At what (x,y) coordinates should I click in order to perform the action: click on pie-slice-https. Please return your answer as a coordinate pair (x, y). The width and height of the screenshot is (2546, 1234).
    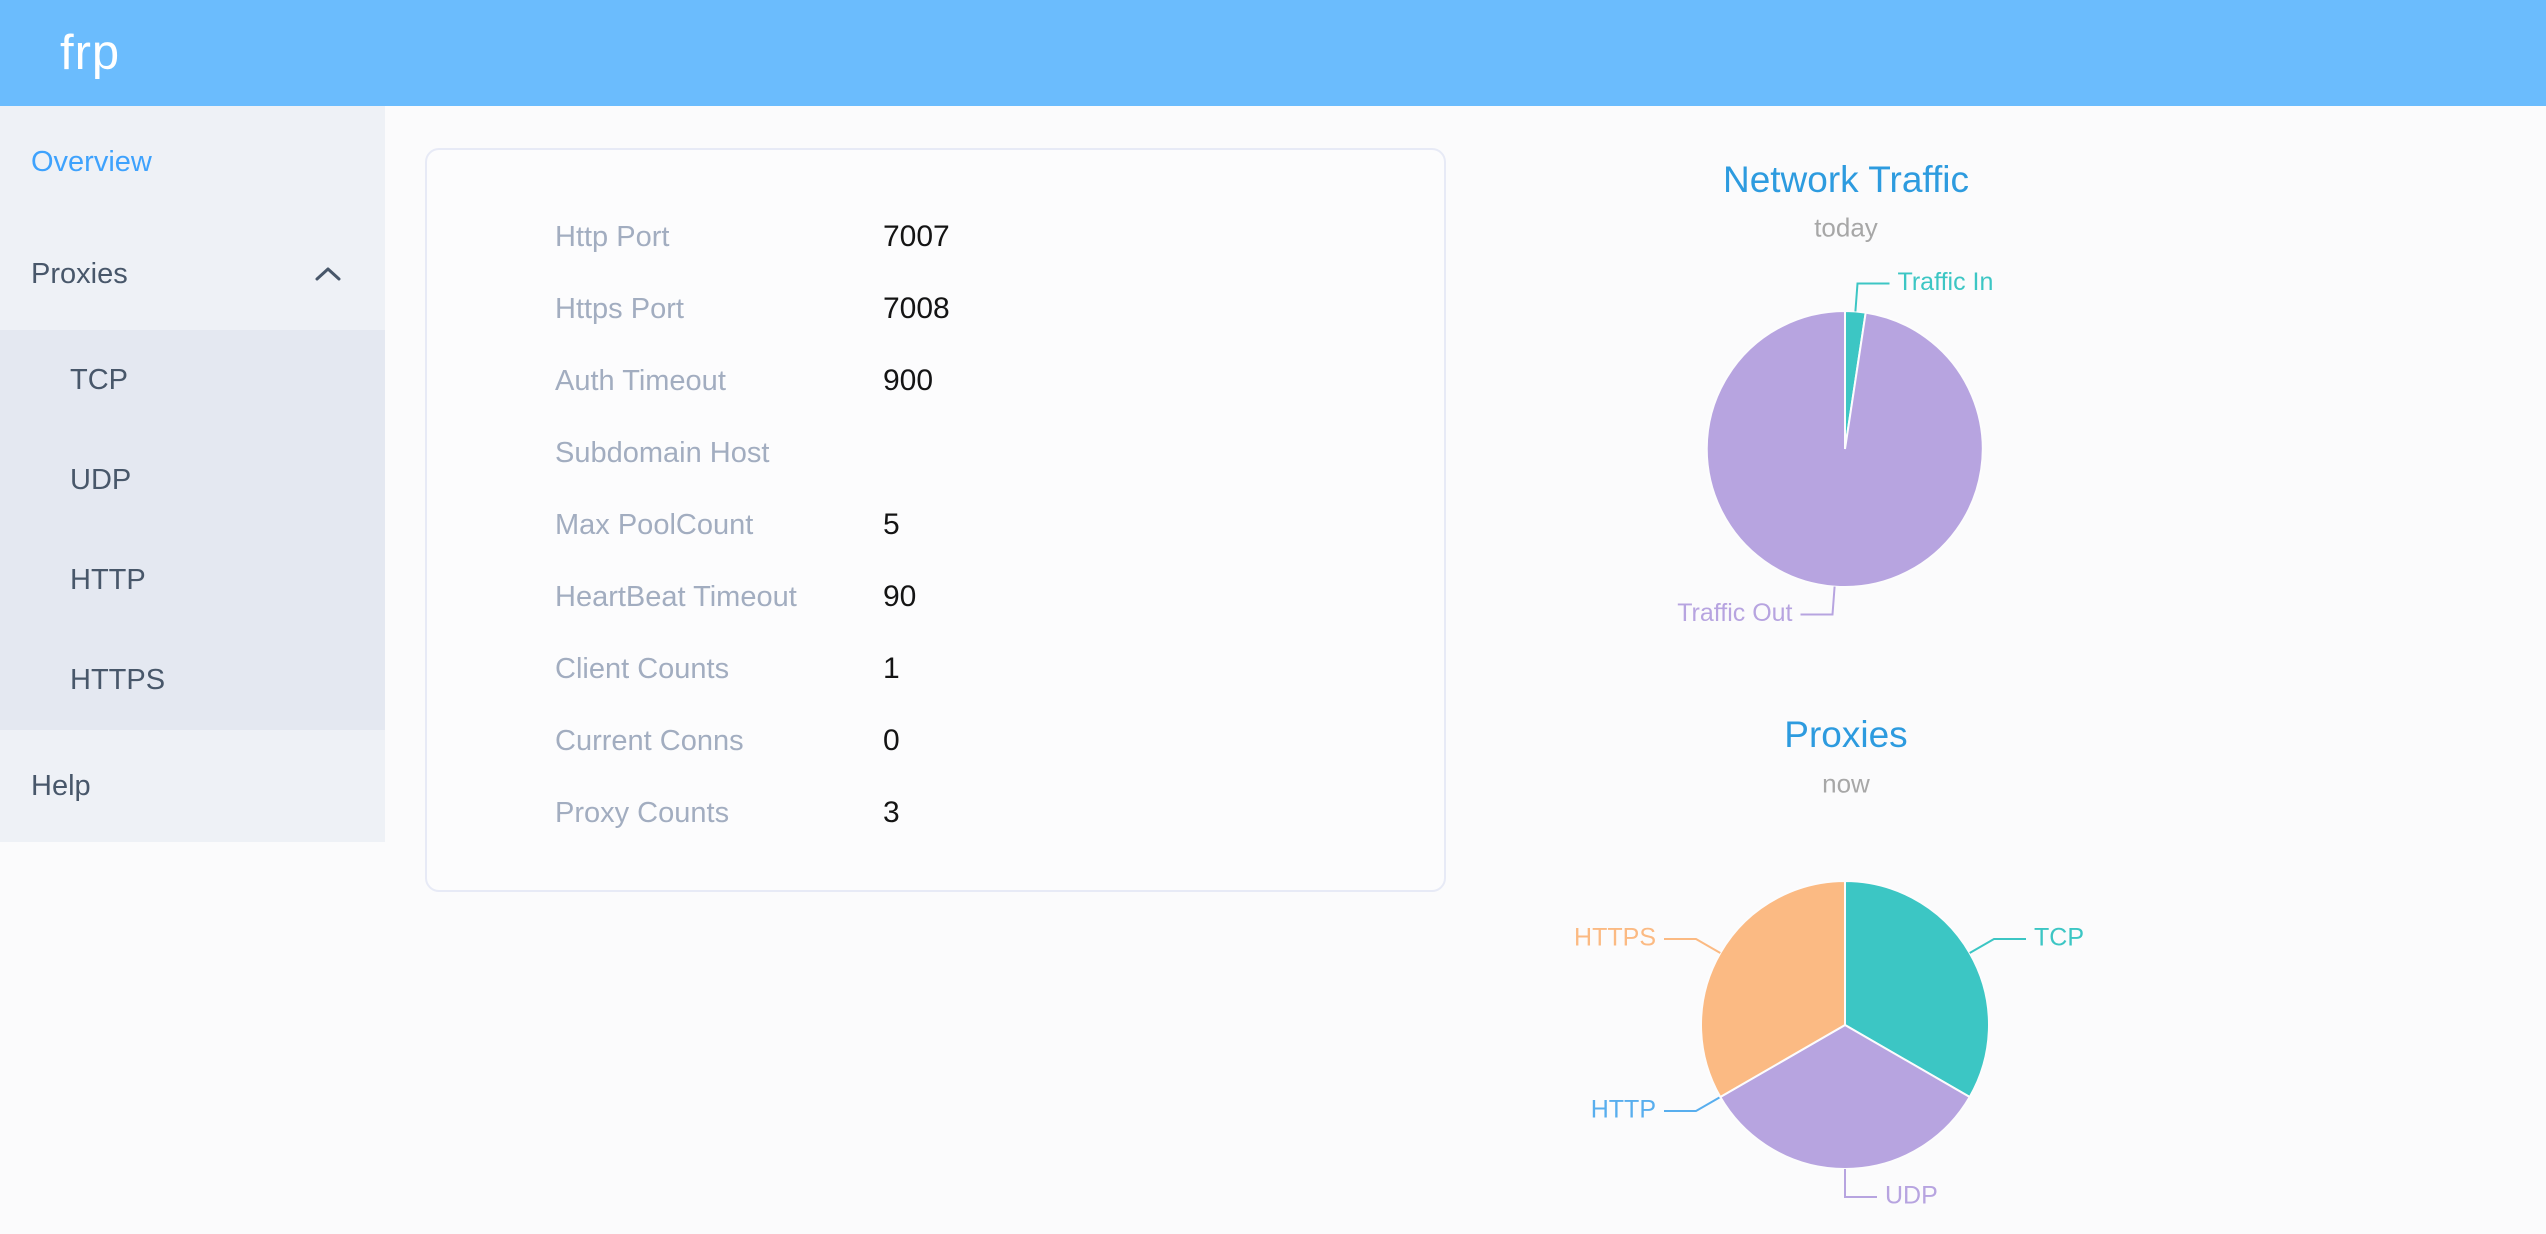
    Looking at the image, I should click on (1773, 989).